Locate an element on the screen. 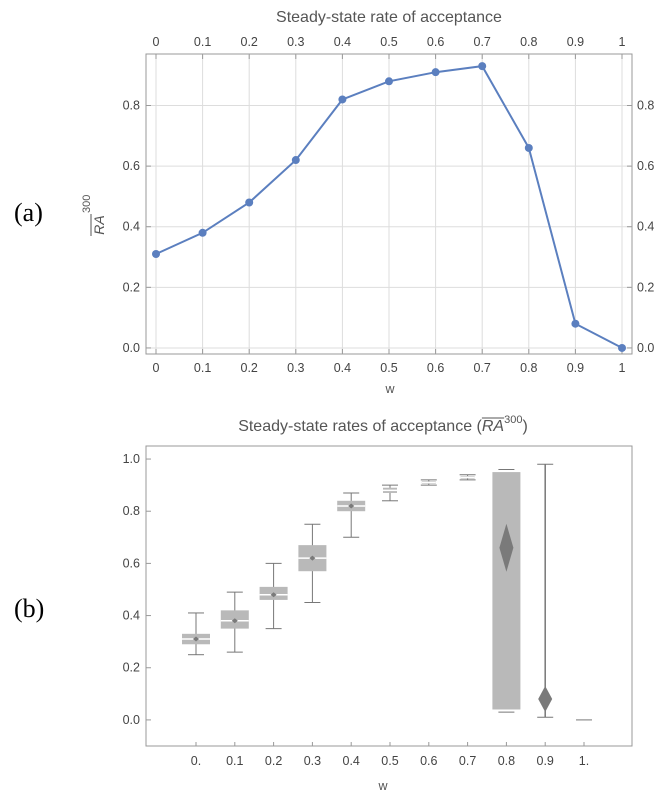 The width and height of the screenshot is (656, 794). chart-b-xtick-label: 0.4 is located at coordinates (351, 761).